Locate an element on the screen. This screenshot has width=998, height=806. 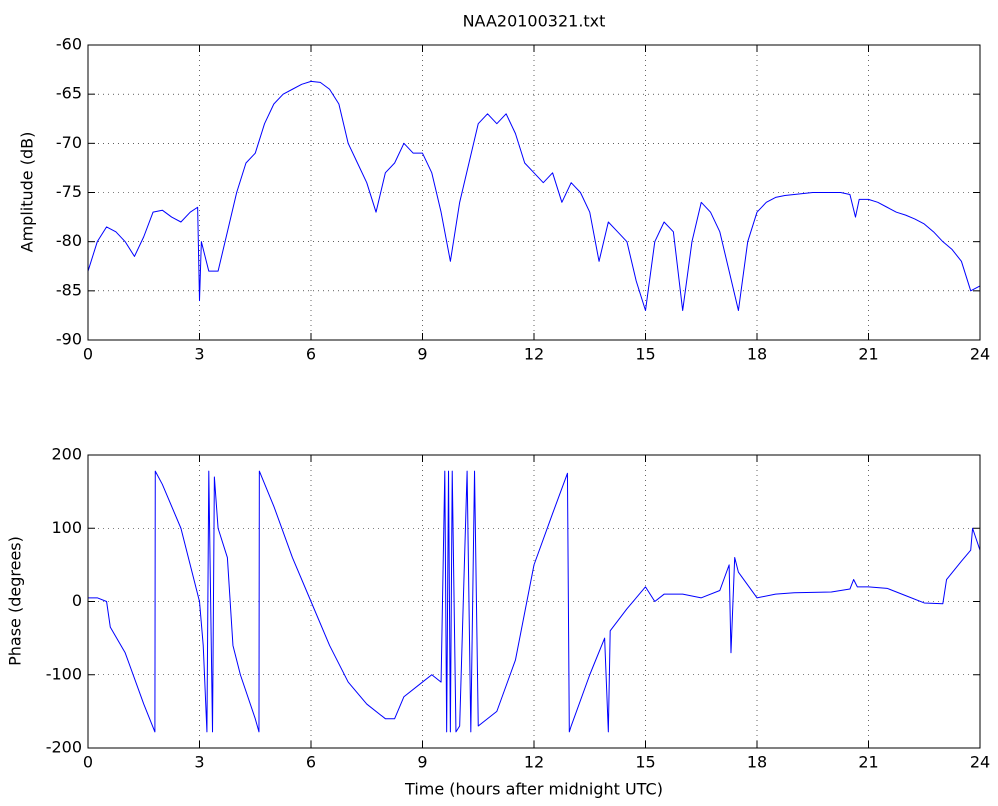
y-tick-label: -80 is located at coordinates (69, 240).